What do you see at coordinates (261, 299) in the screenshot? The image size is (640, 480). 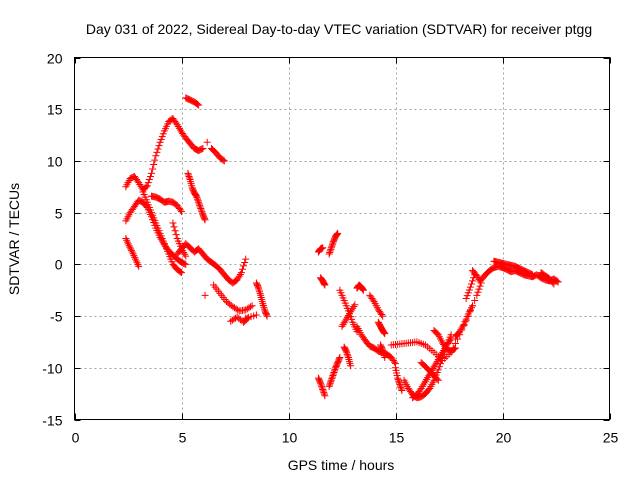 I see `series-arc13` at bounding box center [261, 299].